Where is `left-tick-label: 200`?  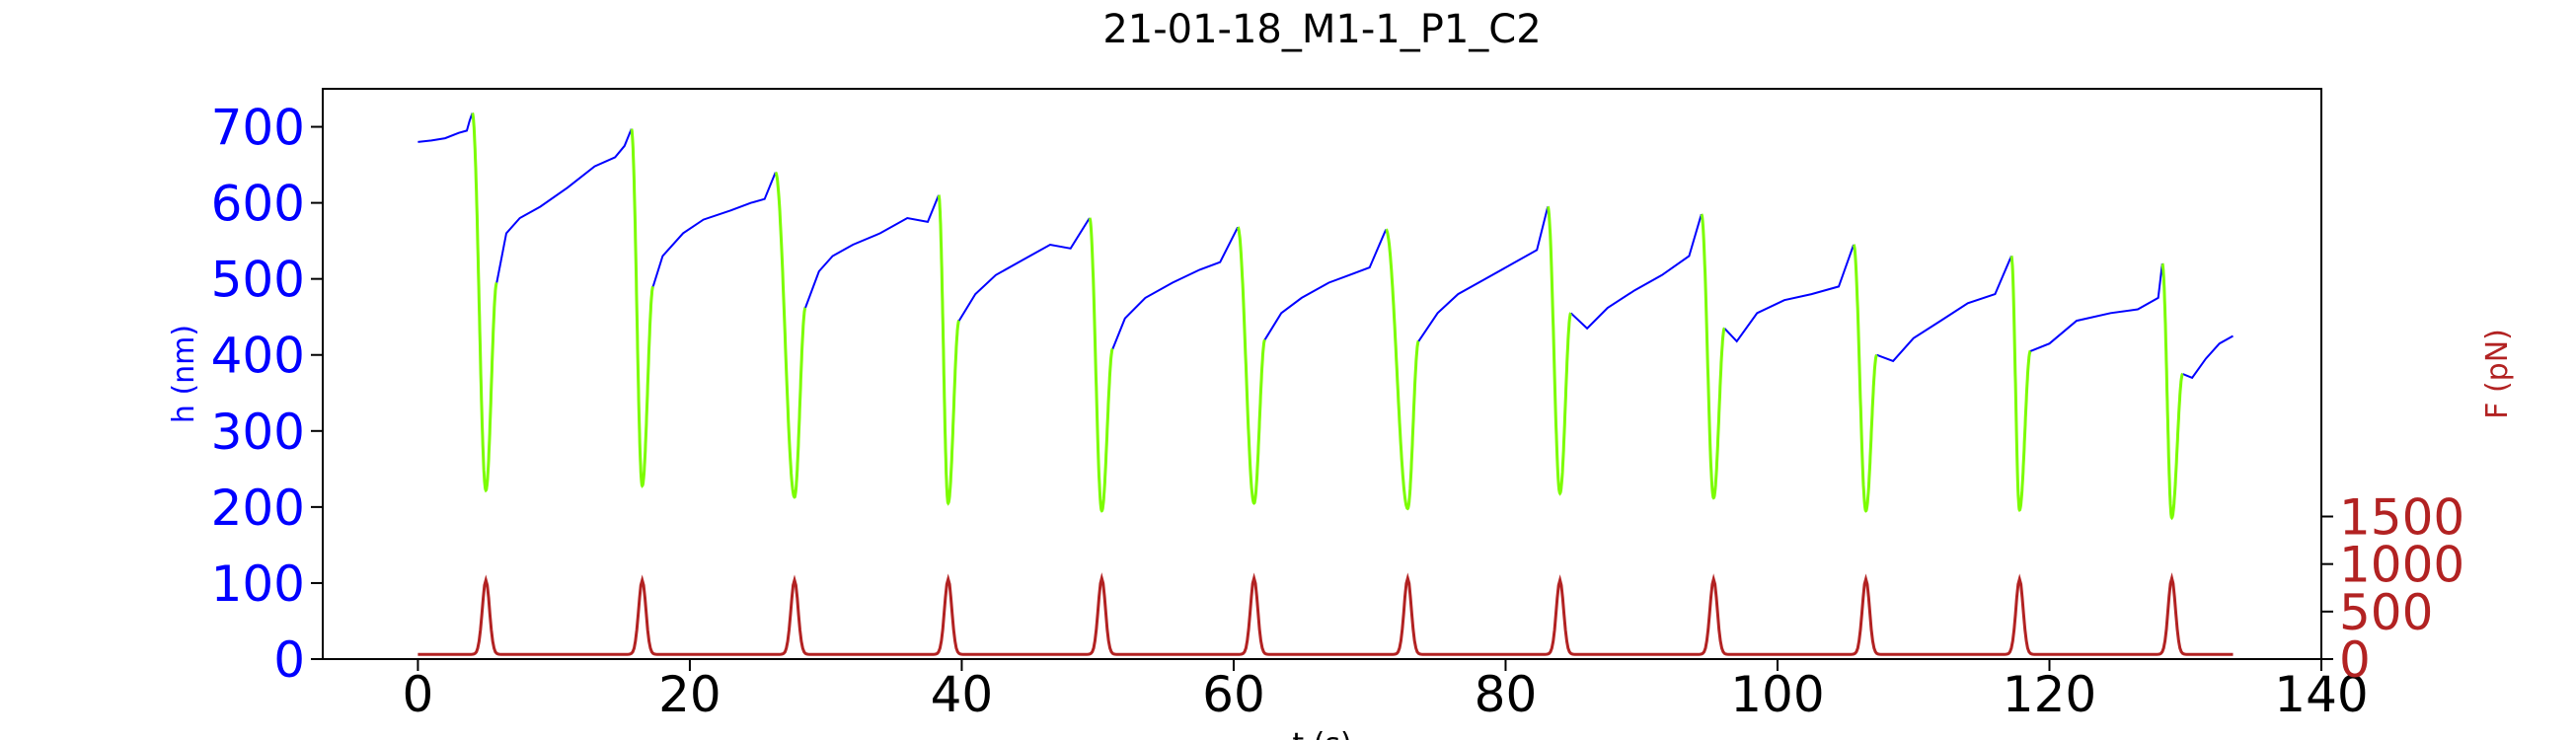
left-tick-label: 200 is located at coordinates (258, 509).